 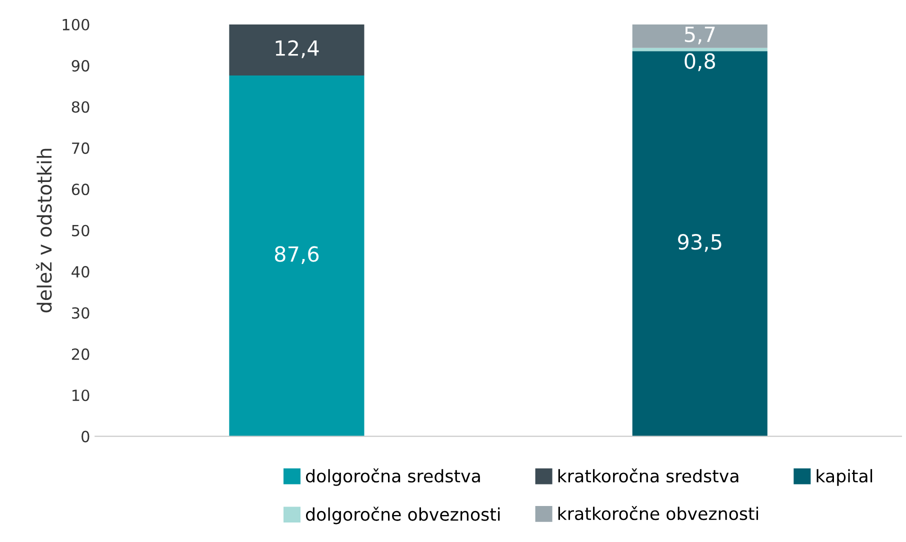 What do you see at coordinates (81, 148) in the screenshot?
I see `y-tick-label: 70` at bounding box center [81, 148].